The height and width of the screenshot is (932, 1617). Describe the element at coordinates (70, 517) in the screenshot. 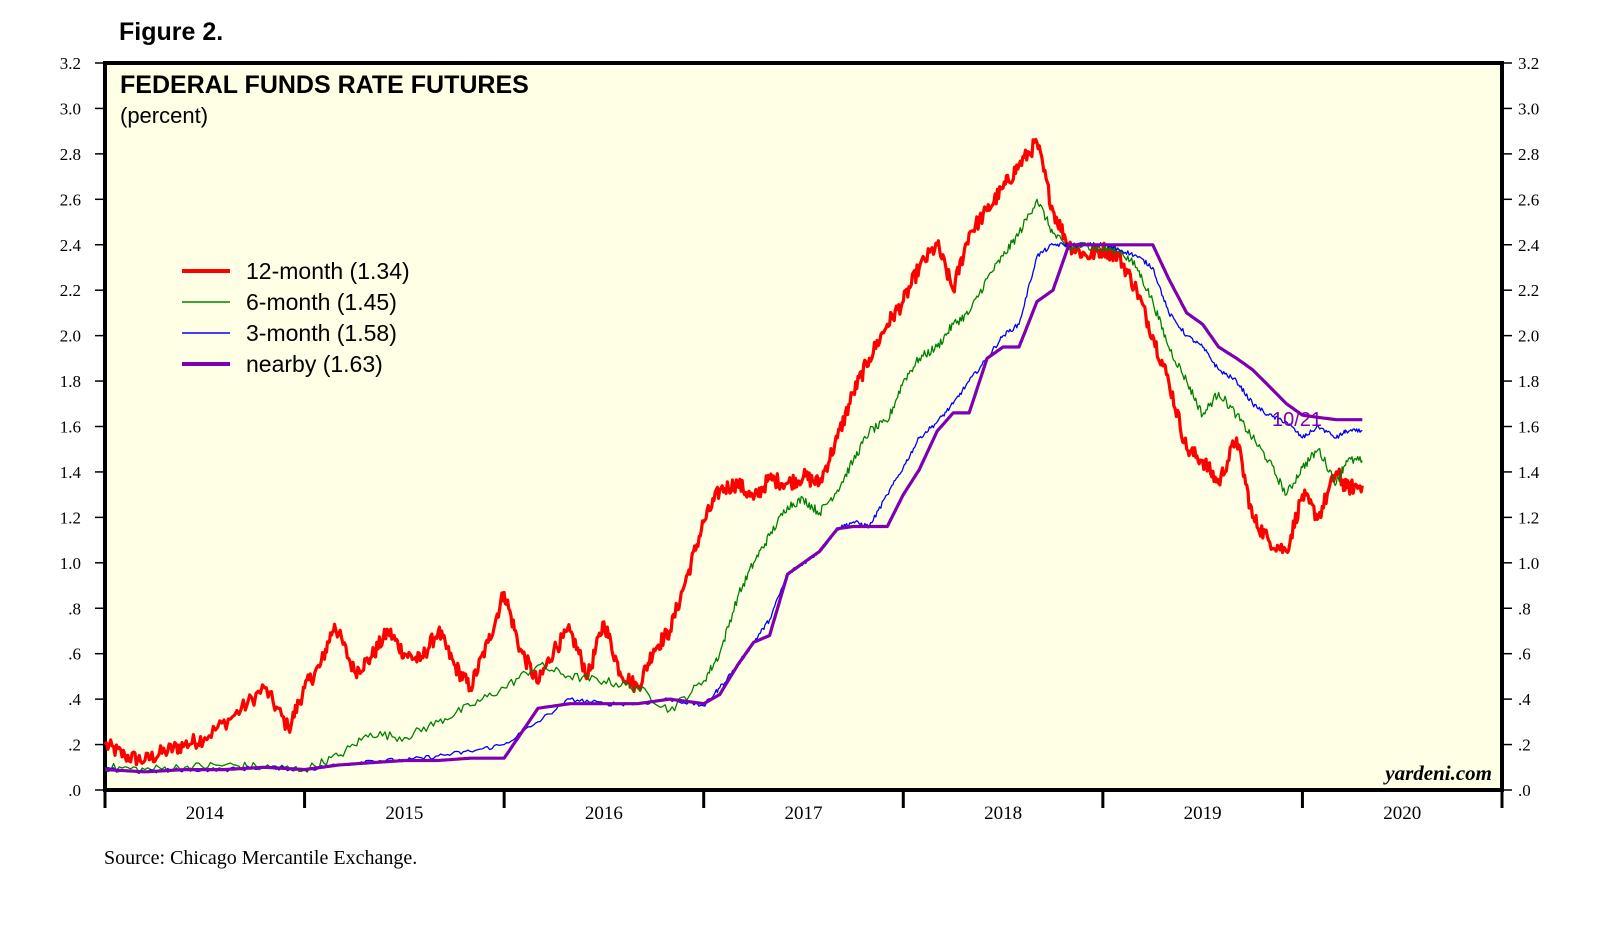

I see `y-tick-label-left: 1.2` at that location.